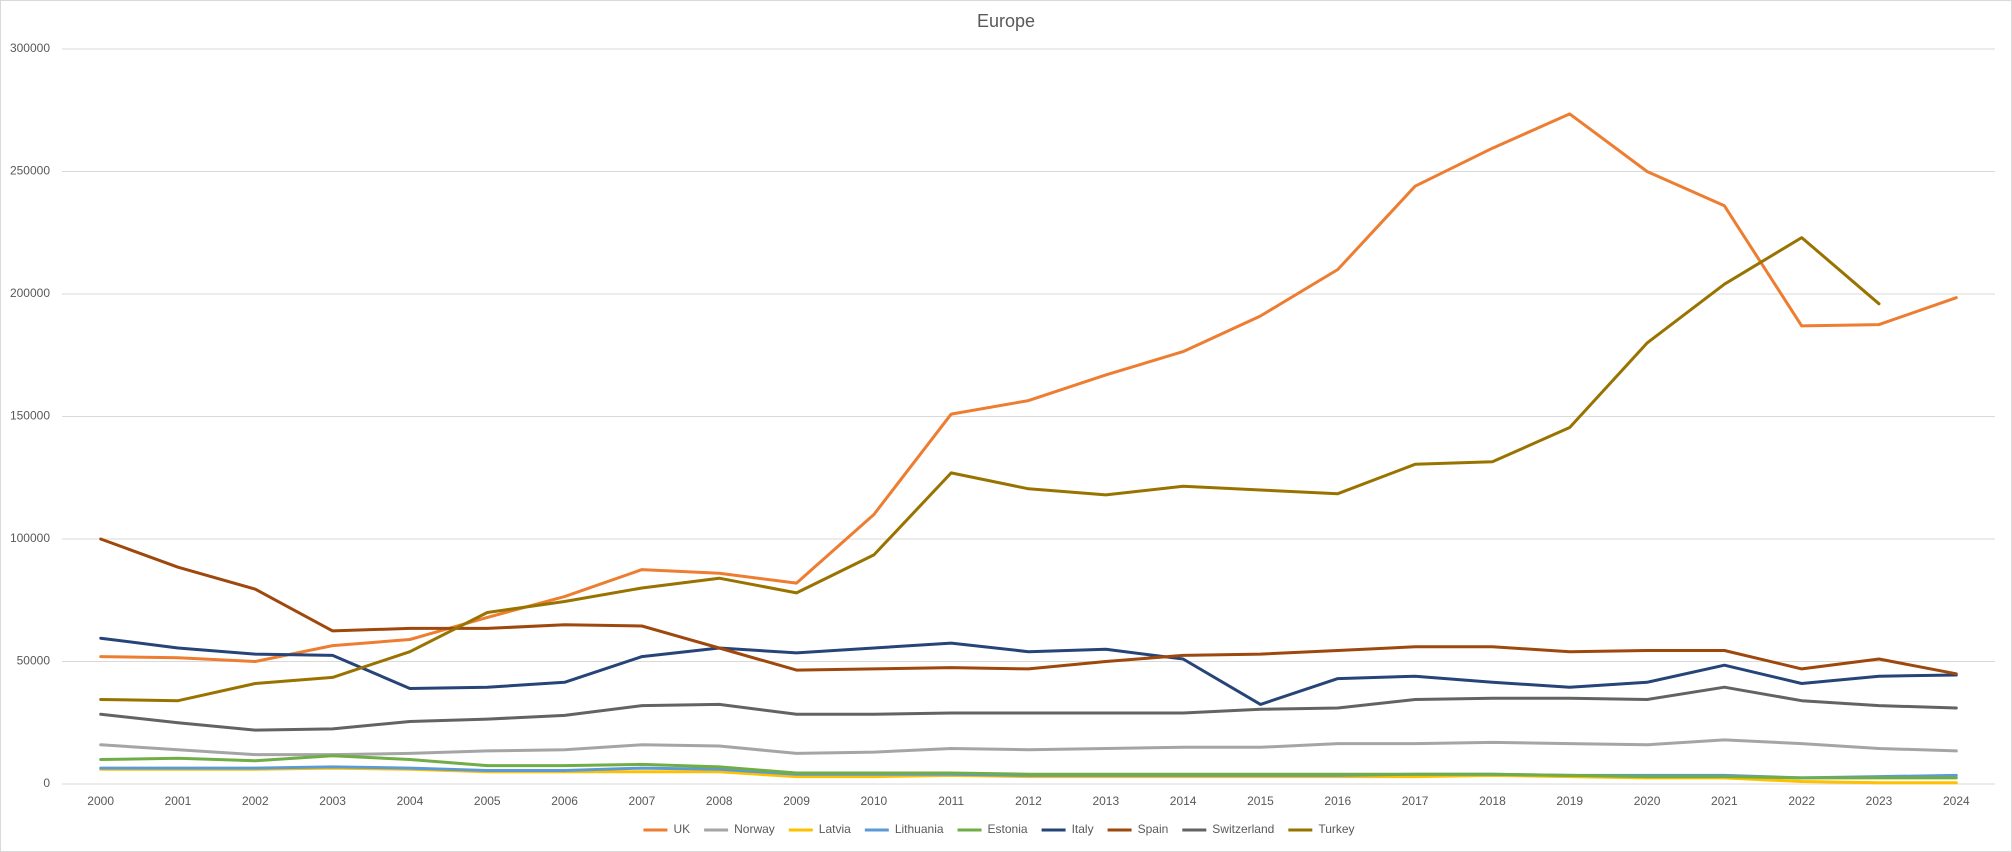  What do you see at coordinates (1028, 801) in the screenshot?
I see `x-tick-label: 2012` at bounding box center [1028, 801].